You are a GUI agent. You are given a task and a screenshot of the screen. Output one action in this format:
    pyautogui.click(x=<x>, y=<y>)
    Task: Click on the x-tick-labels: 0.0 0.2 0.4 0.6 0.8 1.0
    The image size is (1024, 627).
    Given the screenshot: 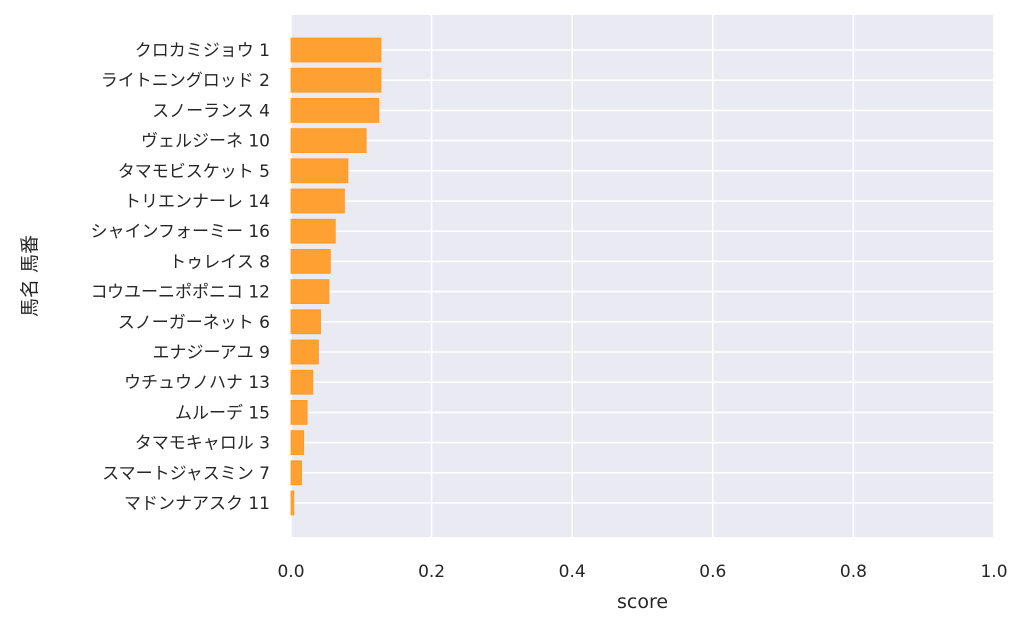 What is the action you would take?
    pyautogui.click(x=642, y=572)
    